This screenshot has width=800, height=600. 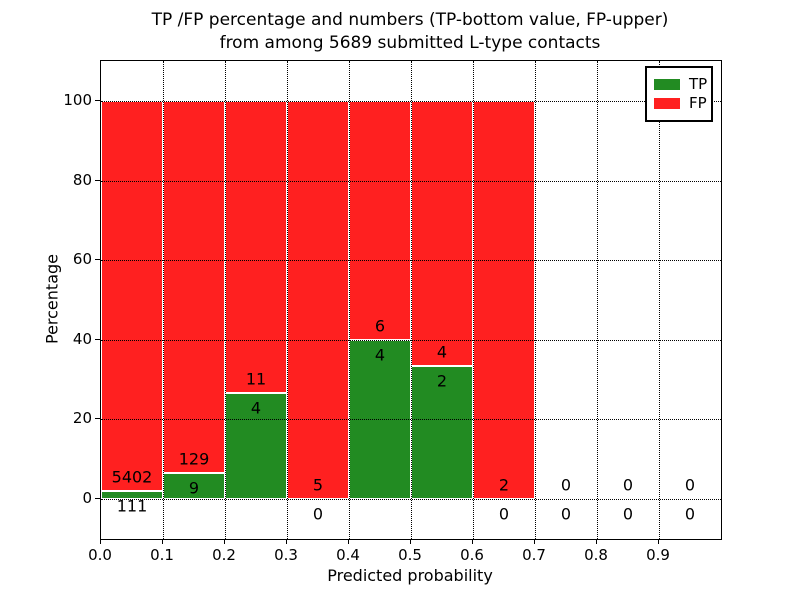 I want to click on legend-label-tp: TP, so click(x=698, y=84).